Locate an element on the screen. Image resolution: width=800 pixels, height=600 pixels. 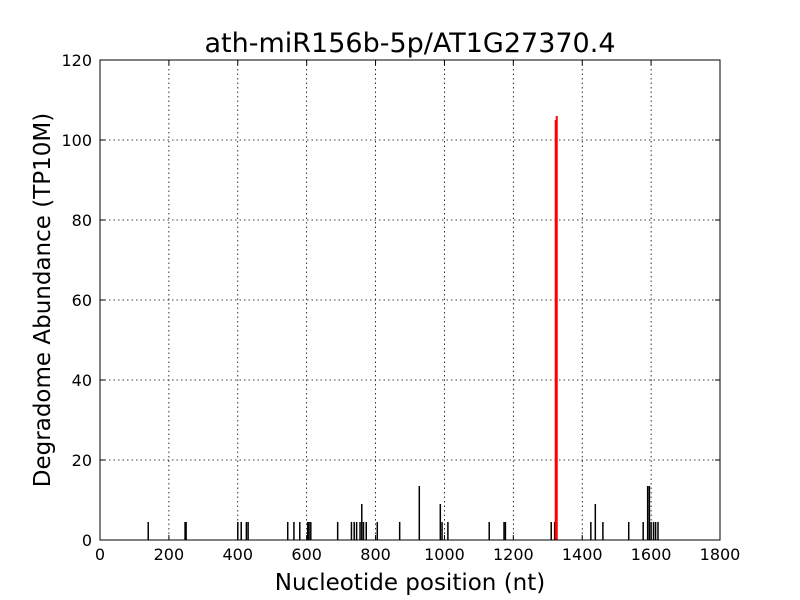
y-tick-label: 20 is located at coordinates (82, 460).